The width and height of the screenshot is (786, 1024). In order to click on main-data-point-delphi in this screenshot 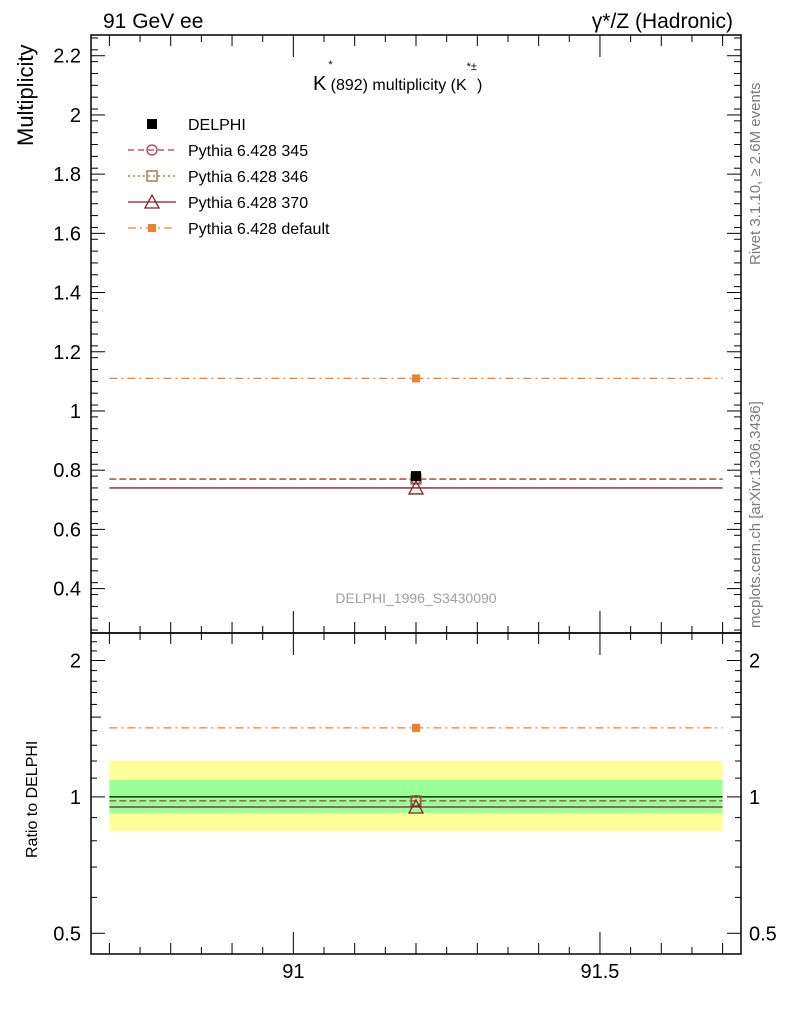, I will do `click(416, 476)`.